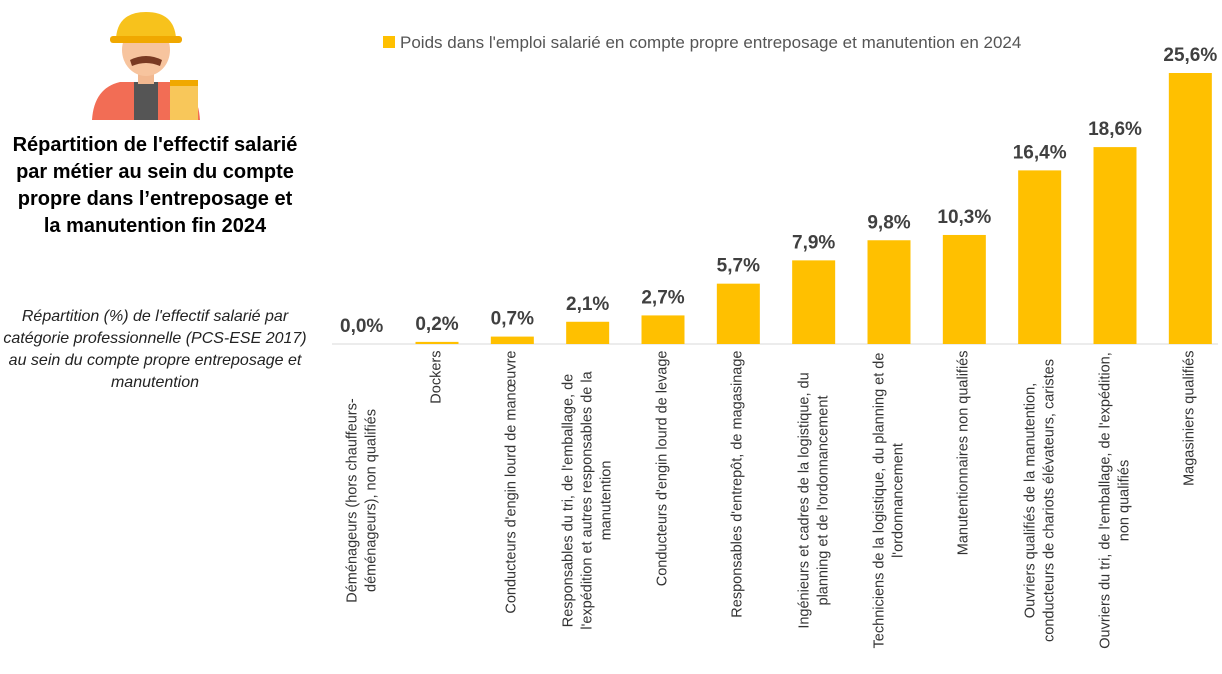 The height and width of the screenshot is (674, 1222). I want to click on data-label: 5,7%, so click(738, 266).